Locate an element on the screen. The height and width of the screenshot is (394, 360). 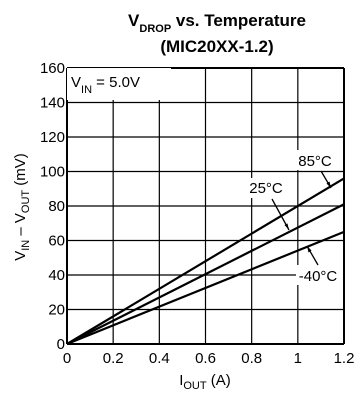
y-tick-label: 160 is located at coordinates (52, 68).